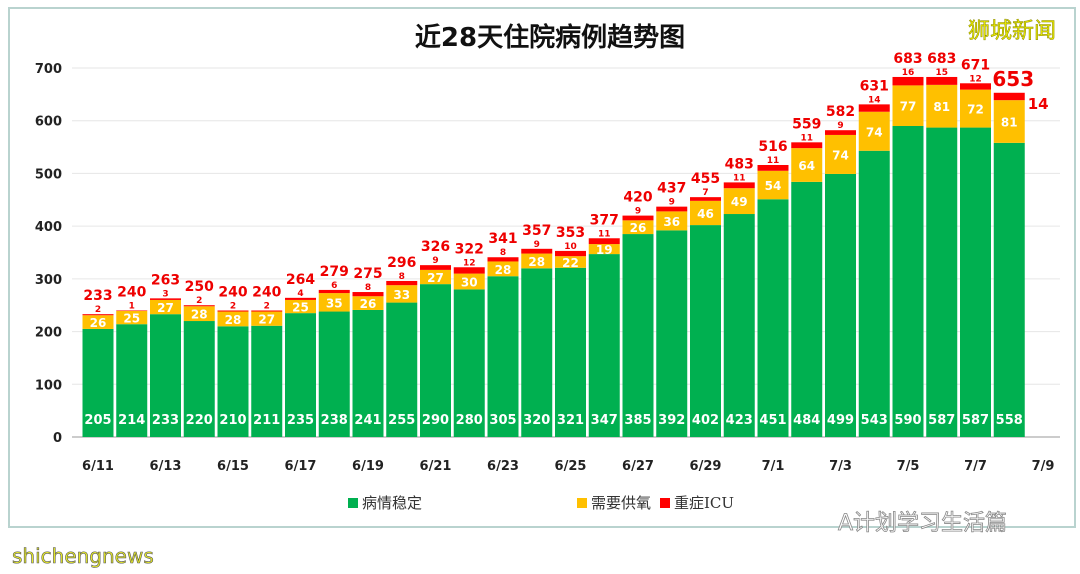  Describe the element at coordinates (132, 306) in the screenshot. I see `data-label-icu: 1` at that location.